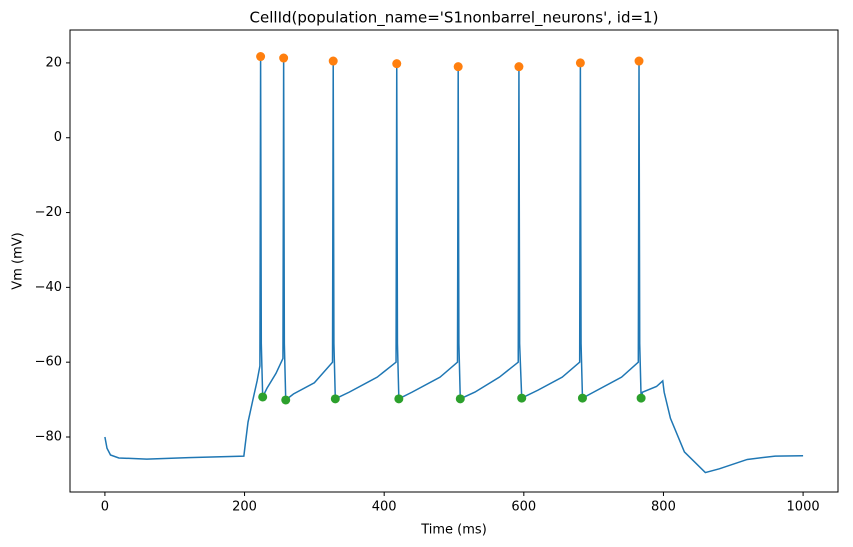 This screenshot has width=853, height=547. What do you see at coordinates (48, 437) in the screenshot?
I see `y-tick-label: −80` at bounding box center [48, 437].